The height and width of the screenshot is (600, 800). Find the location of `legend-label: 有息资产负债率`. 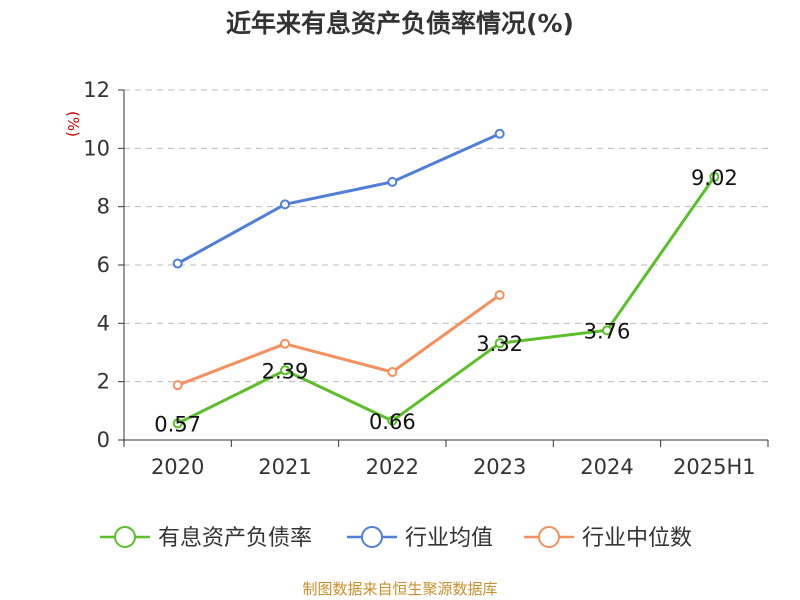

legend-label: 有息资产负债率 is located at coordinates (235, 538).